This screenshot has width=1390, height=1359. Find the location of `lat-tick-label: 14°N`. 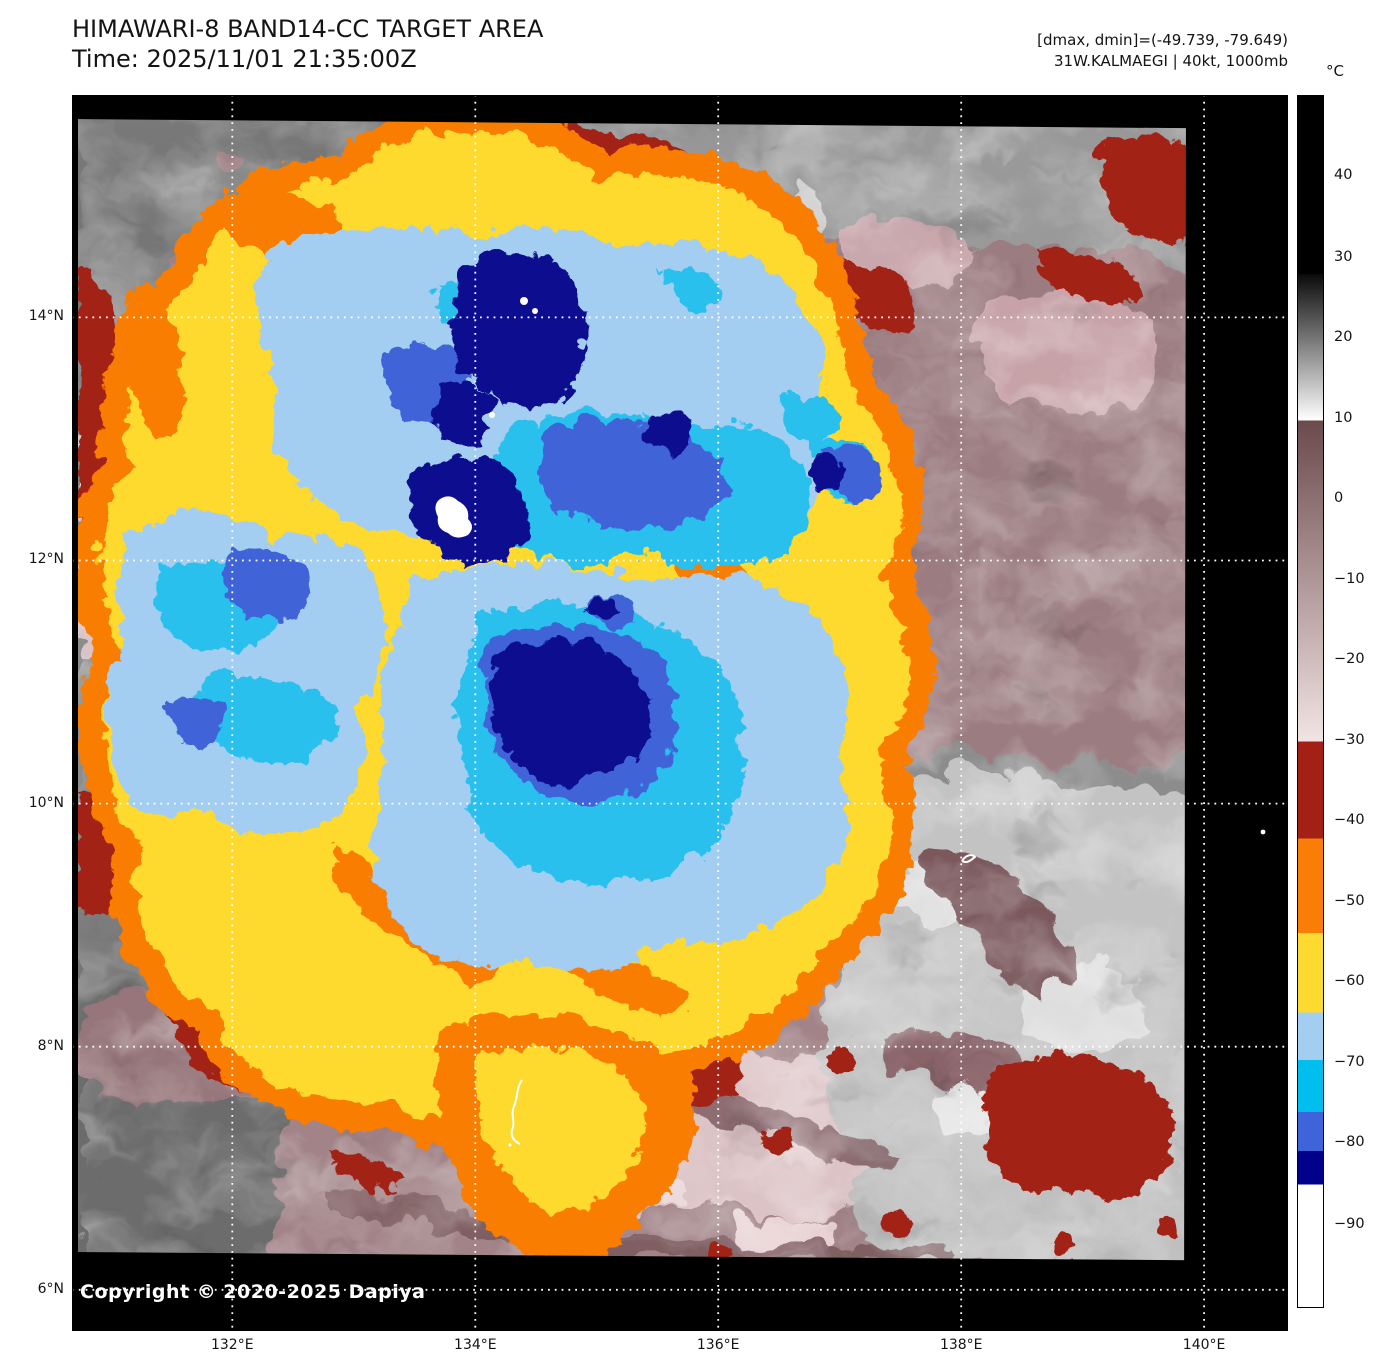

lat-tick-label: 14°N is located at coordinates (46, 316).